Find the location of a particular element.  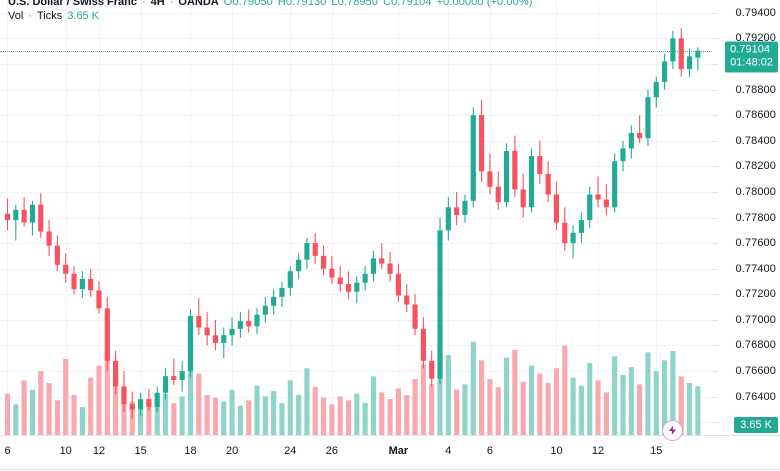

current-price-badge: 0.79104 01:48:02 is located at coordinates (751, 57).